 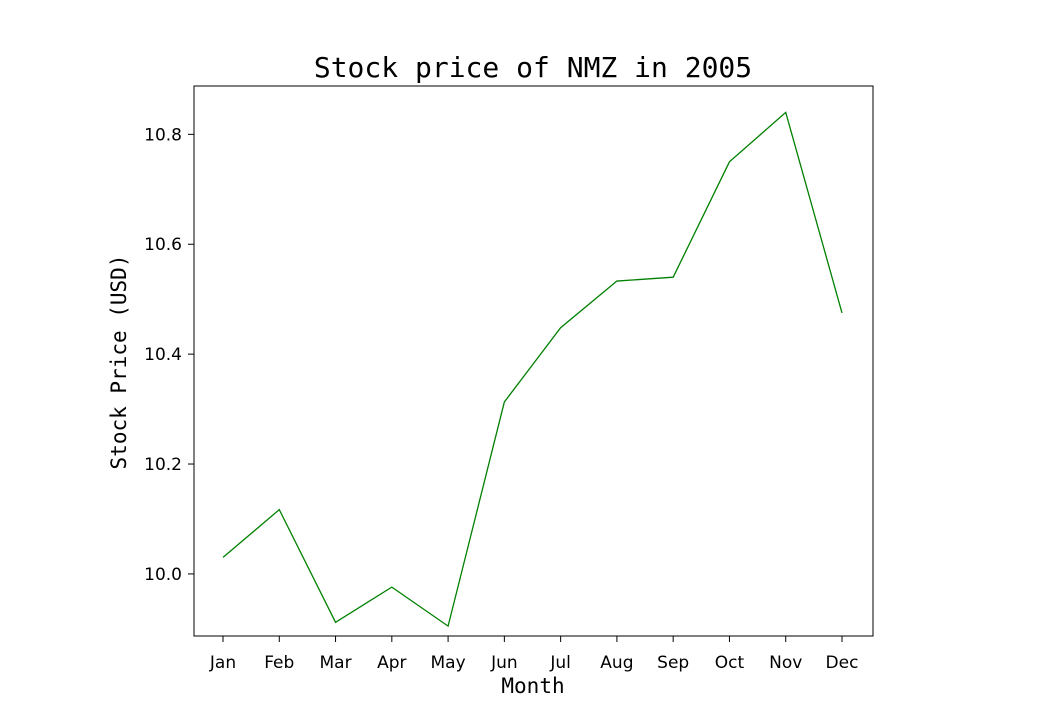 What do you see at coordinates (532, 686) in the screenshot?
I see `x-axis-title: Month` at bounding box center [532, 686].